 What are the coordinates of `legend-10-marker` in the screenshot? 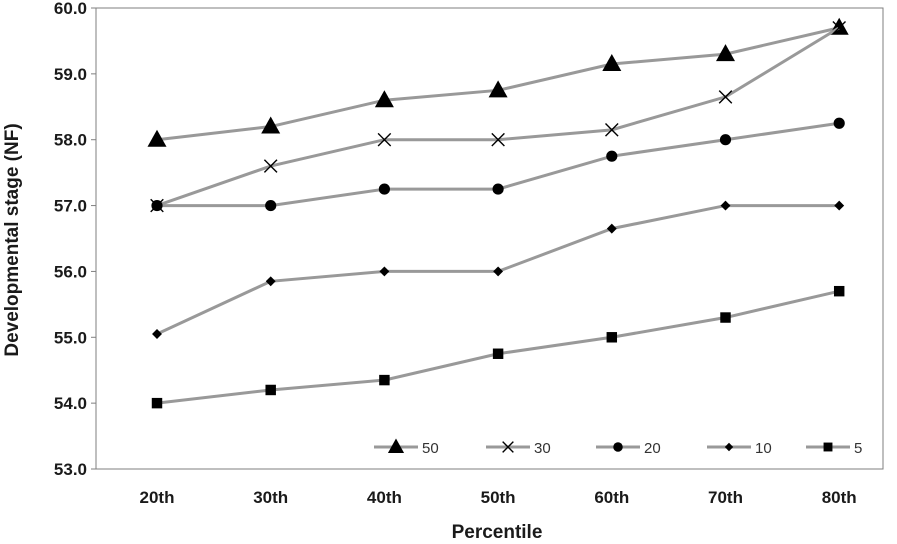 It's located at (729, 447).